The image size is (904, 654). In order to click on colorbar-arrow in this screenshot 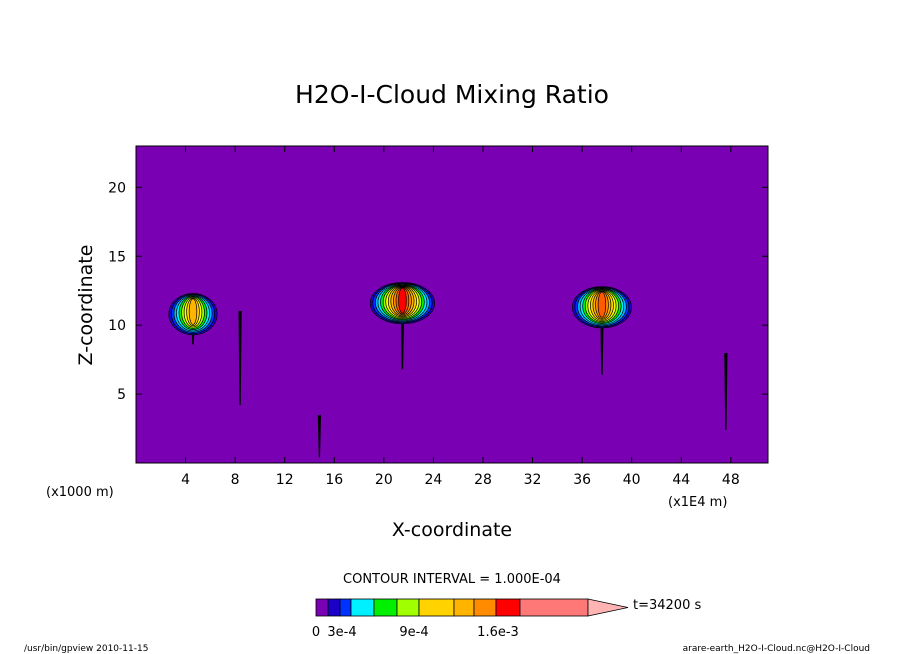, I will do `click(608, 607)`.